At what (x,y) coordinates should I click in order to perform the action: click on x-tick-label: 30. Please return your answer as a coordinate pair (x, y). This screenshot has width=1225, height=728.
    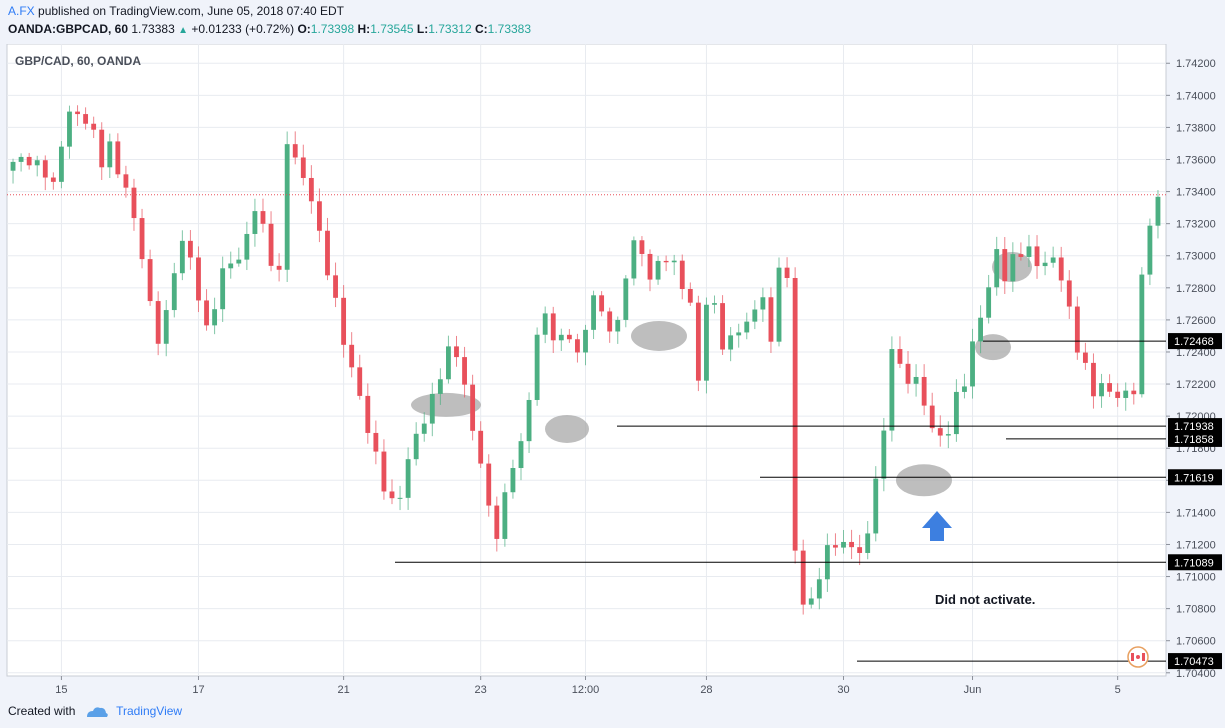
    Looking at the image, I should click on (843, 690).